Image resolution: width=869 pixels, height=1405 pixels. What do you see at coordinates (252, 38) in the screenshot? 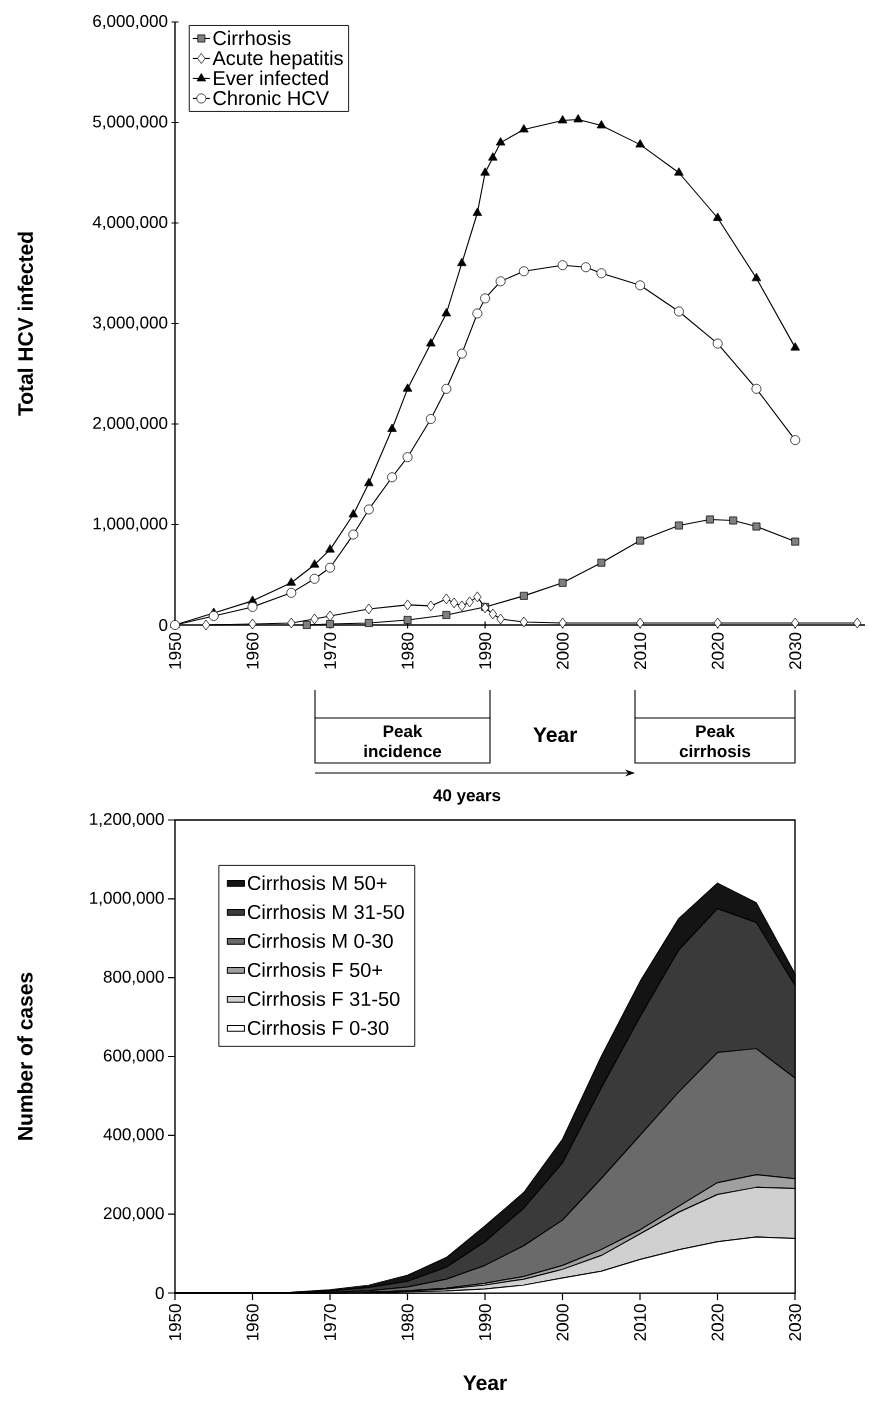
I see `legend-label: Cirrhosis` at bounding box center [252, 38].